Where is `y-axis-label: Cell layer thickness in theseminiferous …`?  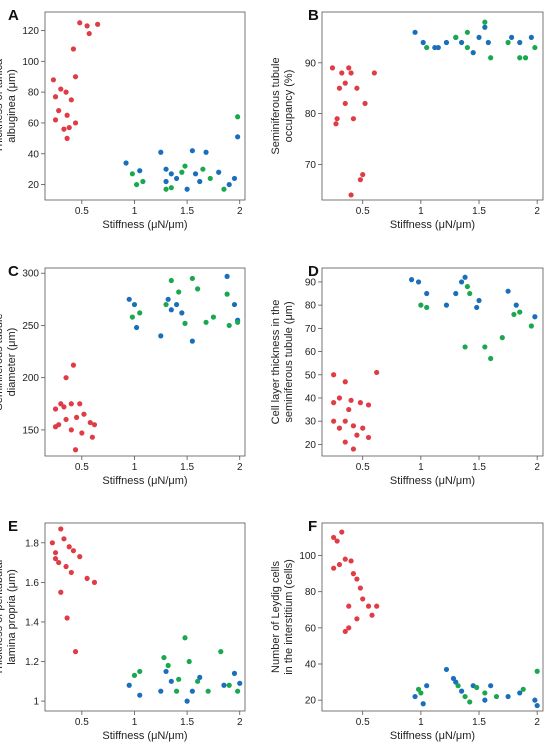 y-axis-label: Cell layer thickness in theseminiferous … is located at coordinates (282, 362).